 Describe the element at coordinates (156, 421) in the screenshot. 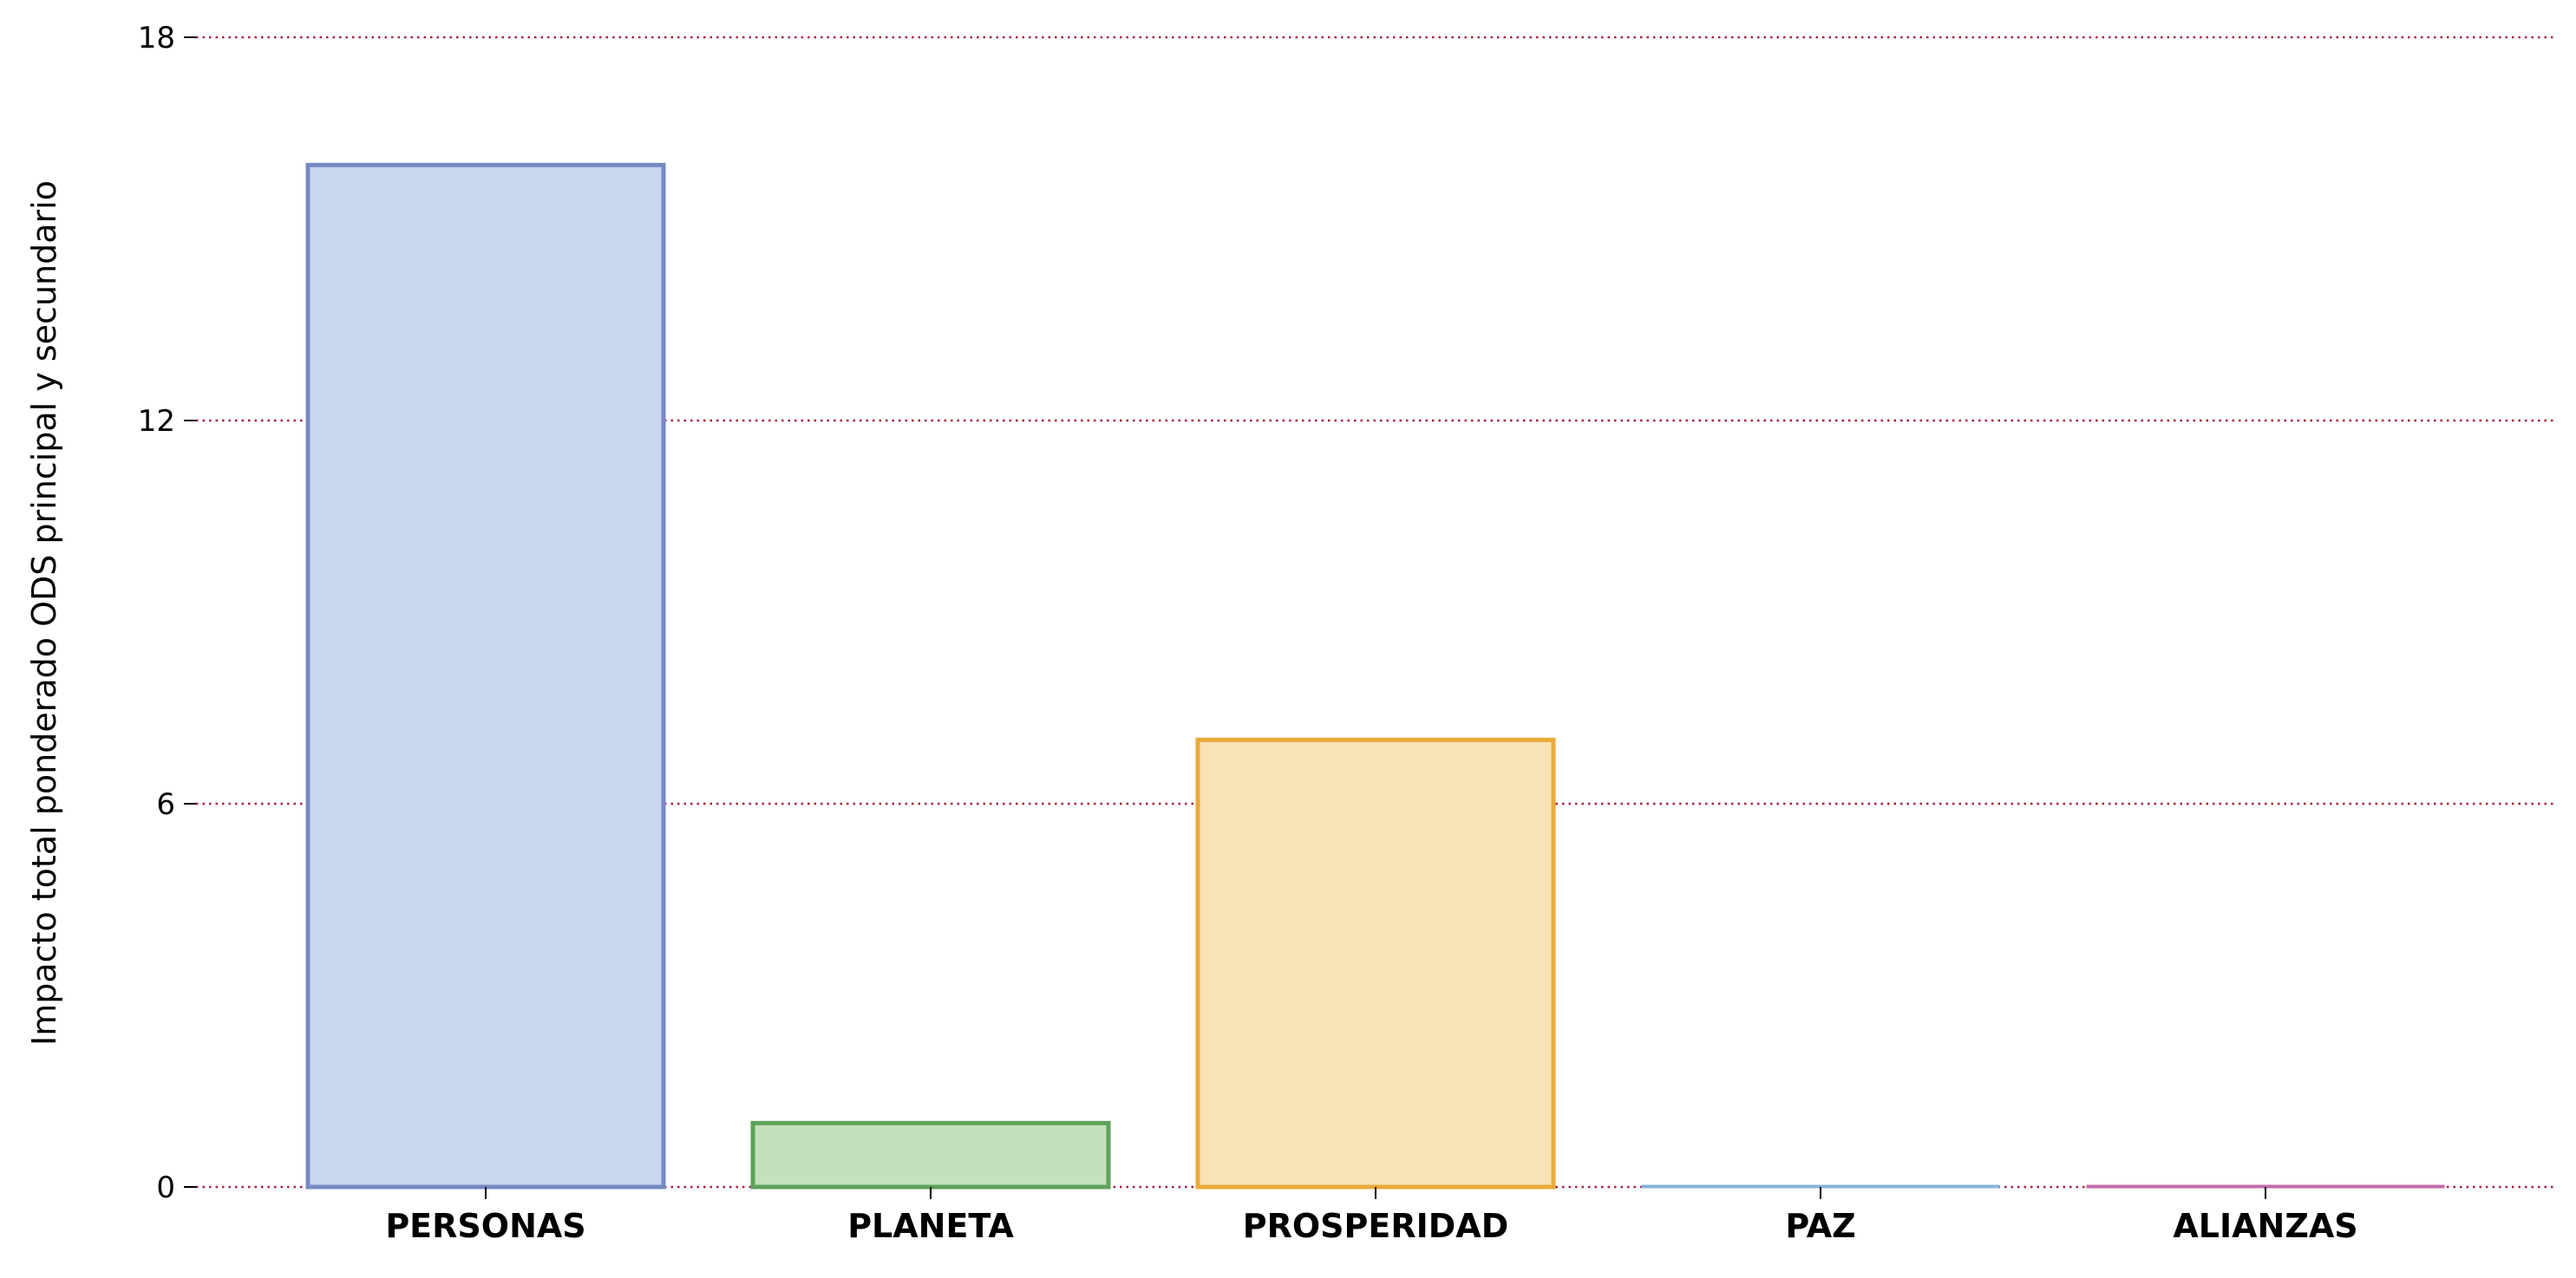

I see `y-tick-label: 12` at that location.